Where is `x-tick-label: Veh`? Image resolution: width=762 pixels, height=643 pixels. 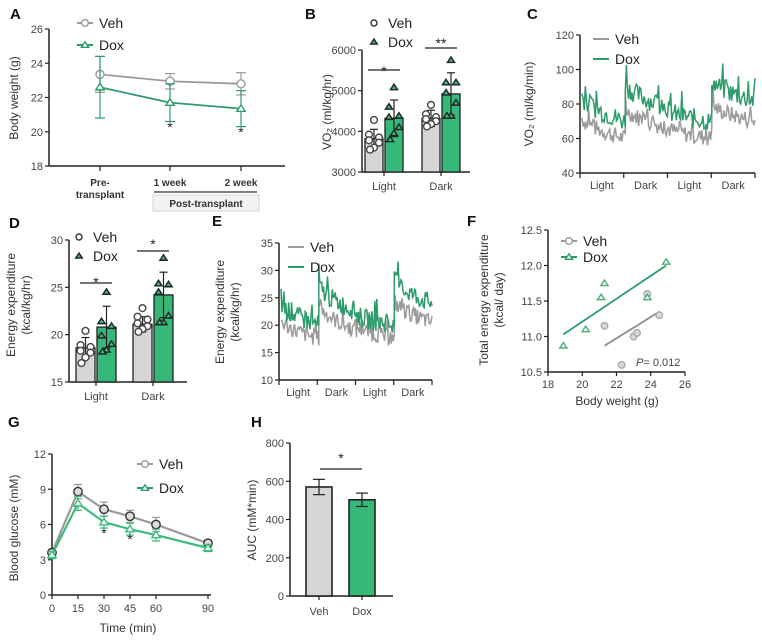
x-tick-label: Veh is located at coordinates (319, 612).